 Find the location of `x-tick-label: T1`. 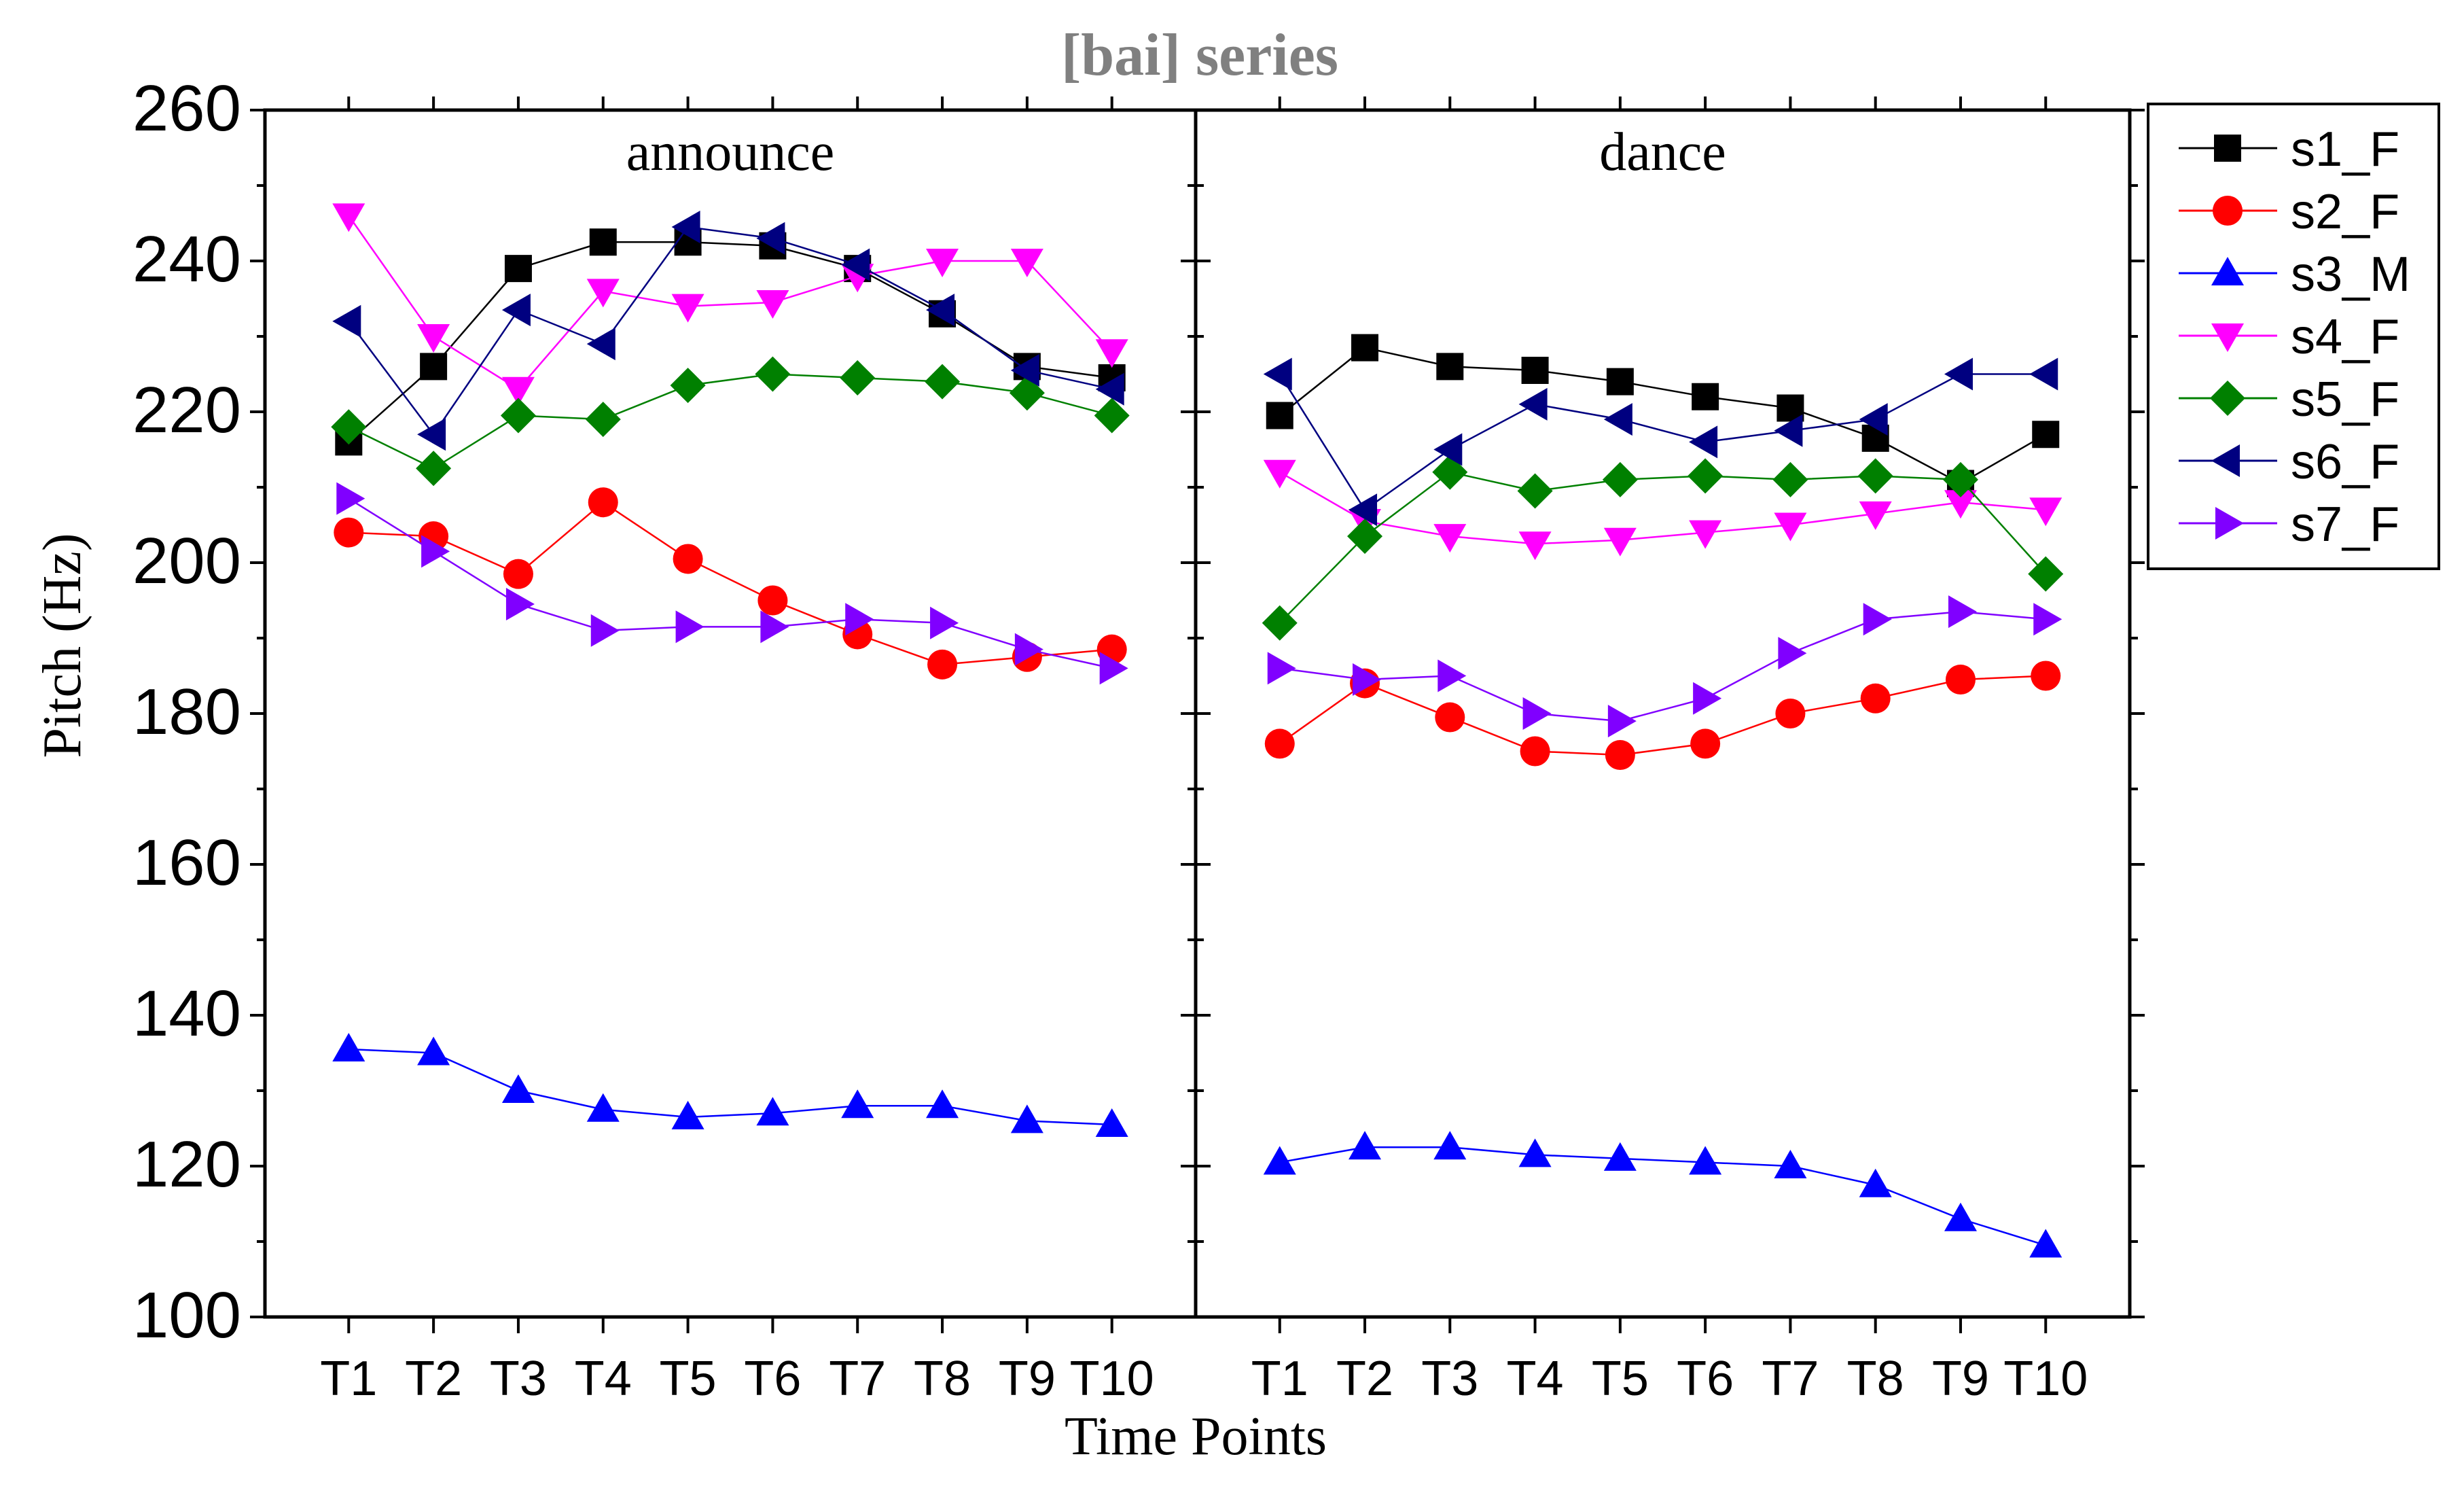

x-tick-label: T1 is located at coordinates (348, 1379).